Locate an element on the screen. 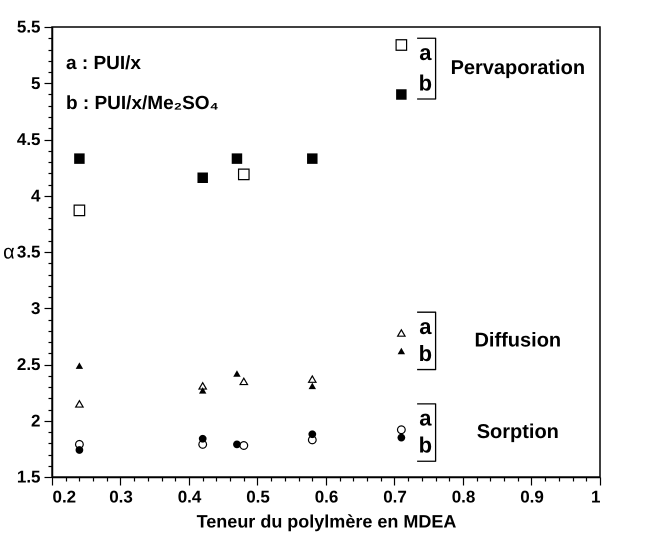  x-tick-label: 0.5 is located at coordinates (258, 497).